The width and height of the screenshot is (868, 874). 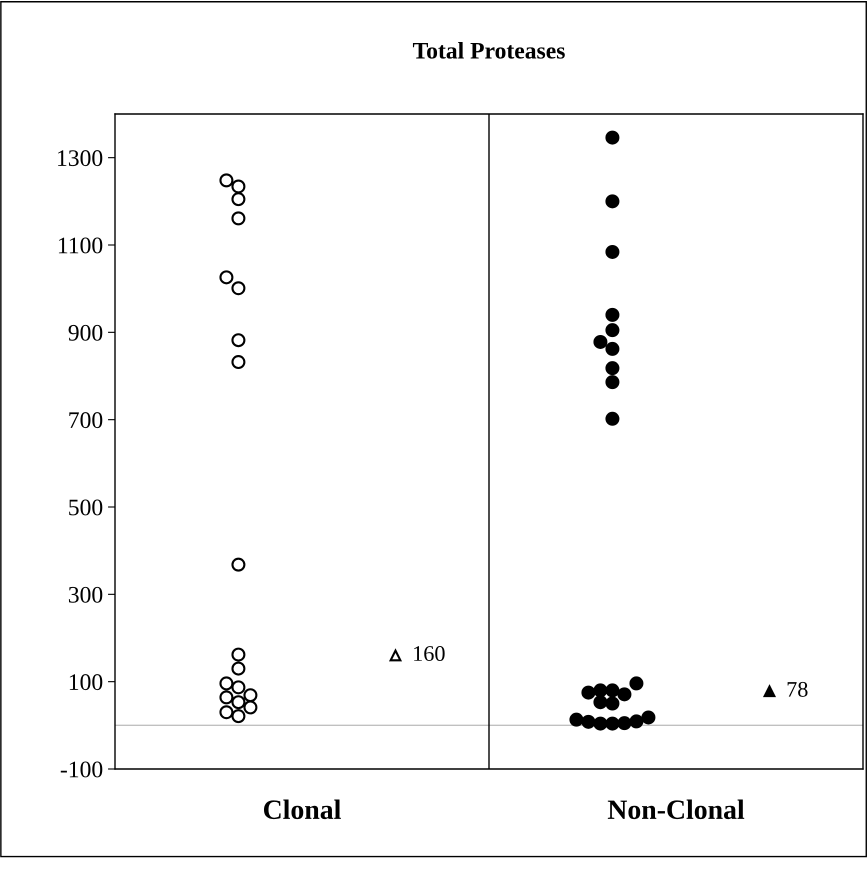 I want to click on data-label: 160, so click(x=429, y=654).